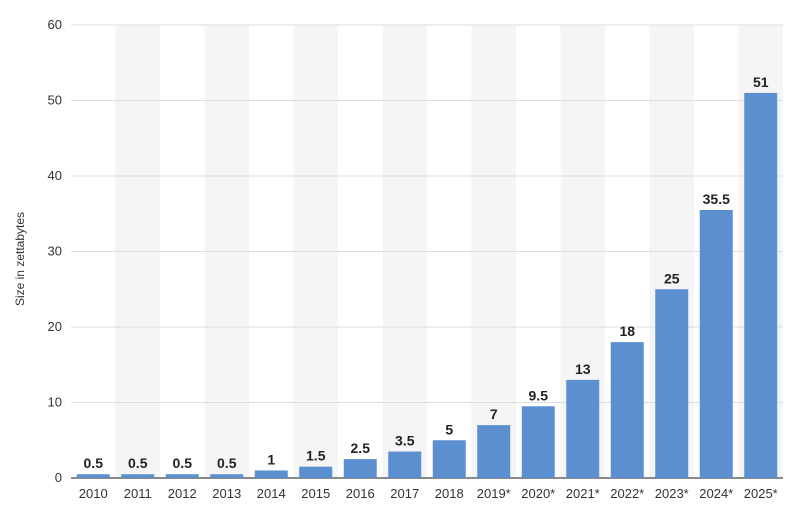 The image size is (800, 519). Describe the element at coordinates (538, 493) in the screenshot. I see `x-tick-label: 2020*` at that location.